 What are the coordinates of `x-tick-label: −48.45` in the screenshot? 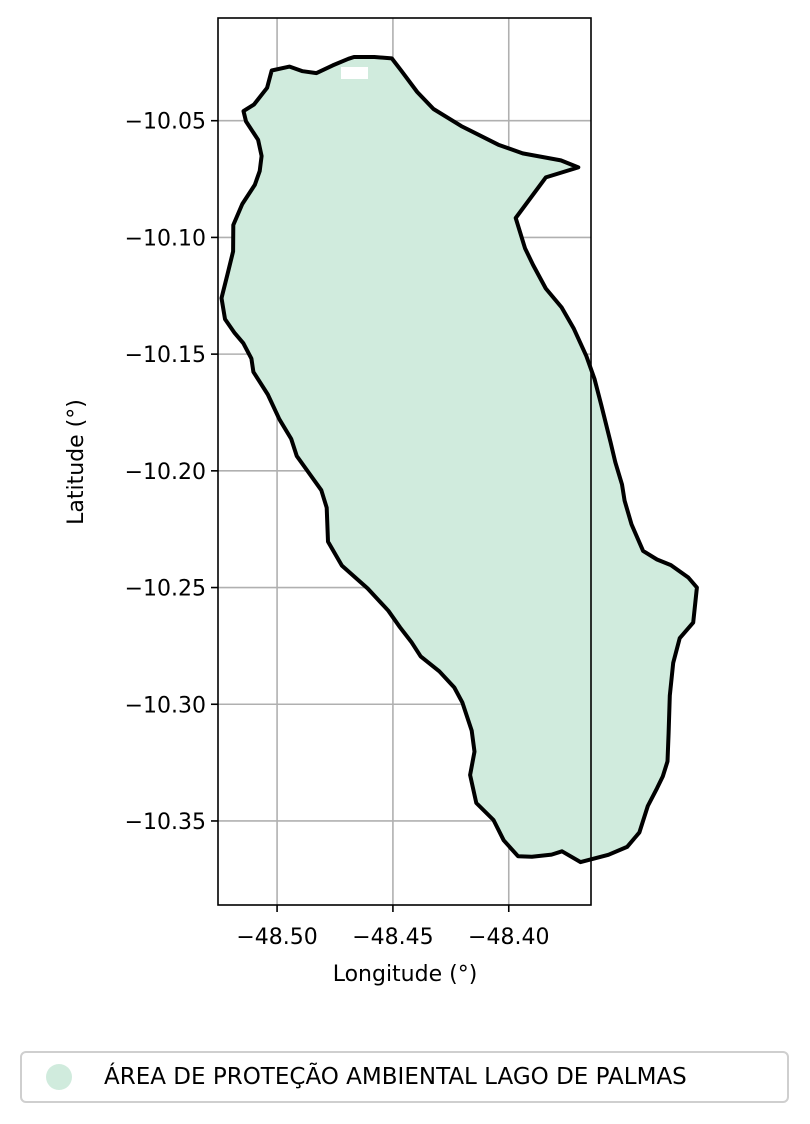 It's located at (392, 937).